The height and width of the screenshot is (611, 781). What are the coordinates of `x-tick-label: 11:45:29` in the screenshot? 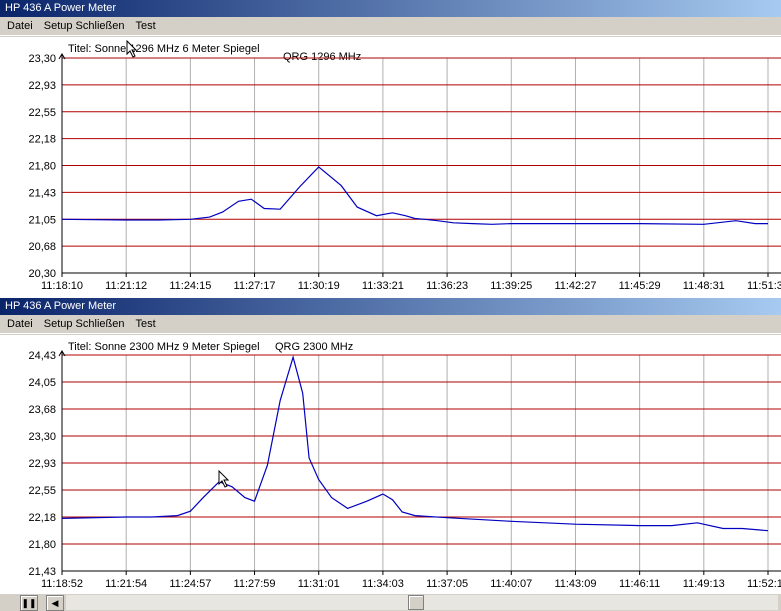 It's located at (640, 286).